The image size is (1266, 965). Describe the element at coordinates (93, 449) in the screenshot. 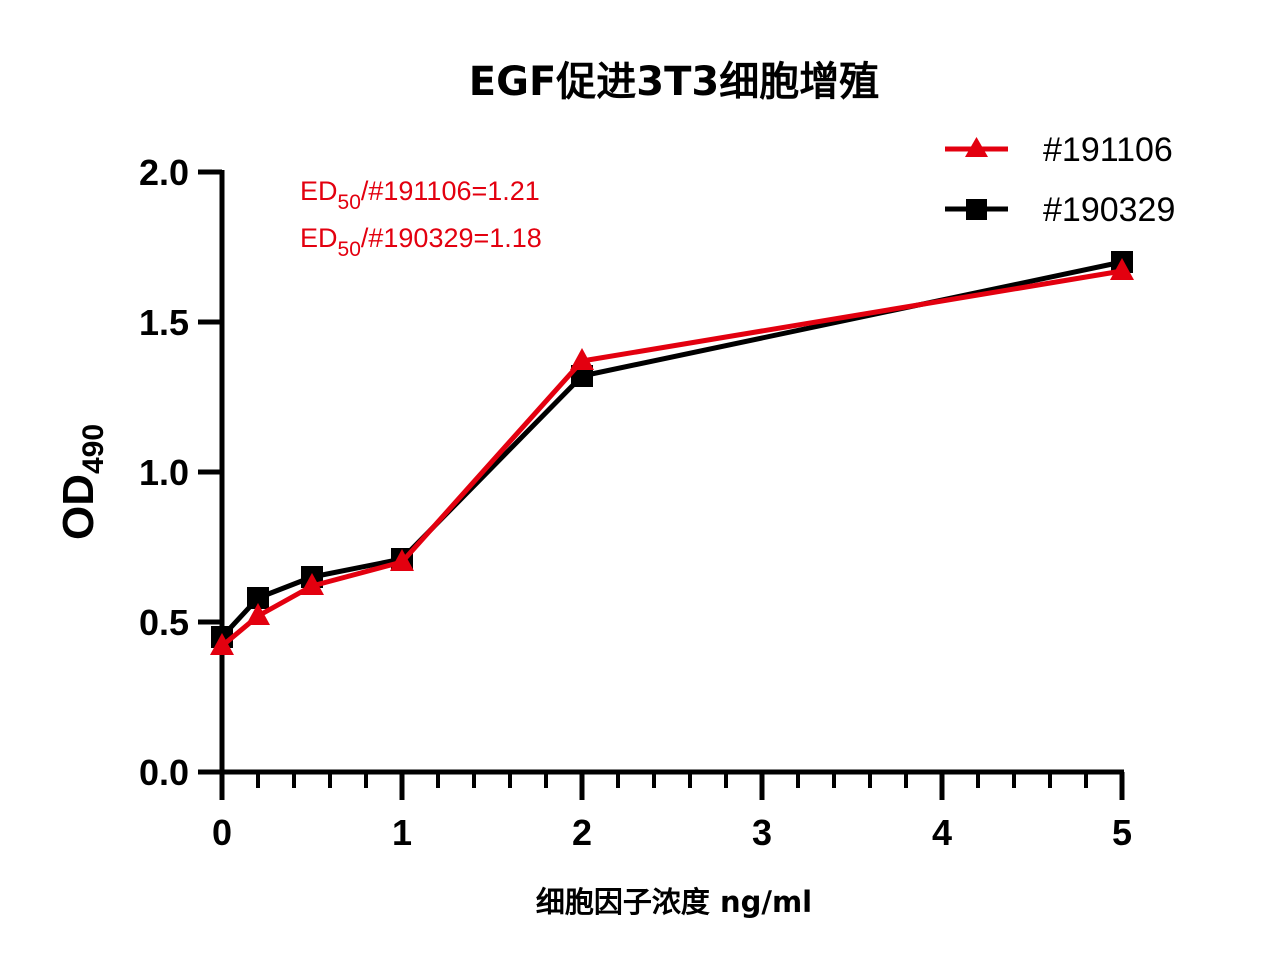

I see `y-axis-label-subscript: 490` at that location.